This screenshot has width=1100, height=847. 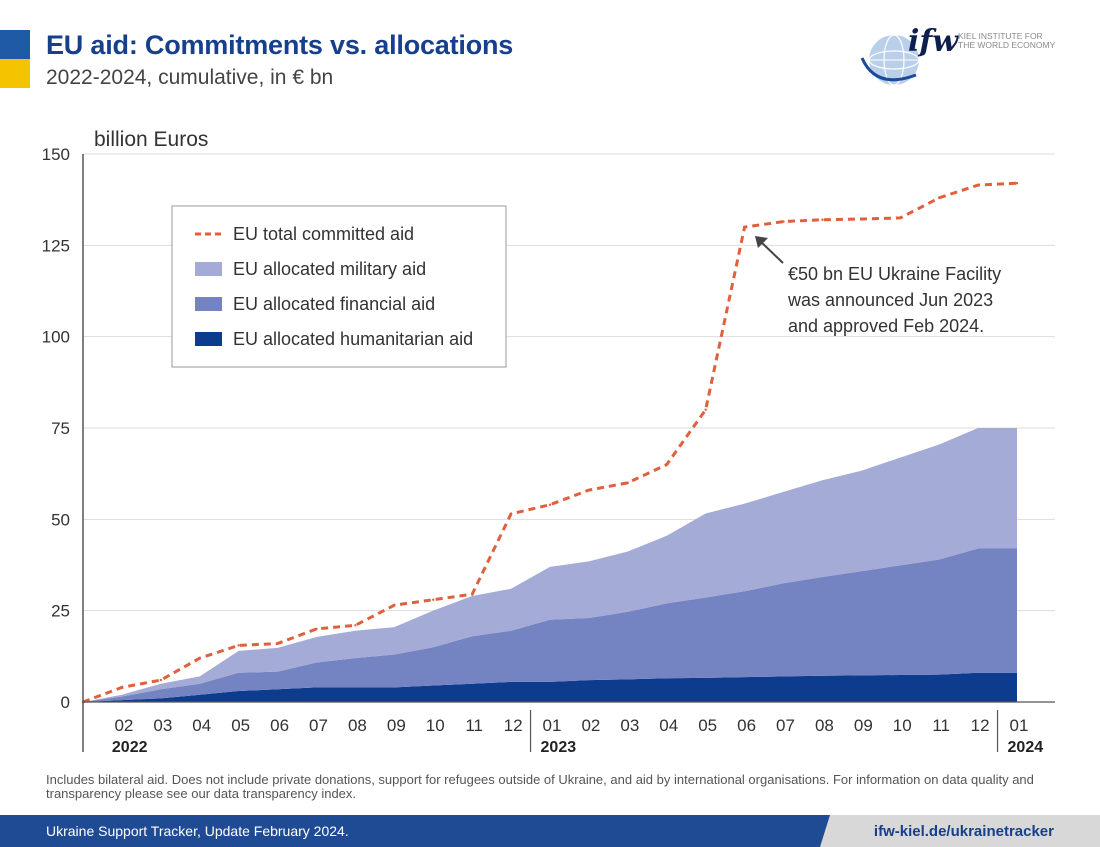 I want to click on annotation-line-1: was announced Jun 2023, so click(x=890, y=300).